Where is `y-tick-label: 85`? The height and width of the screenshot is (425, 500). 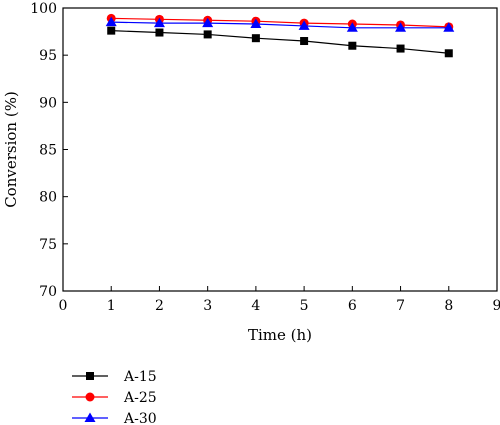
y-tick-label: 85 is located at coordinates (48, 151).